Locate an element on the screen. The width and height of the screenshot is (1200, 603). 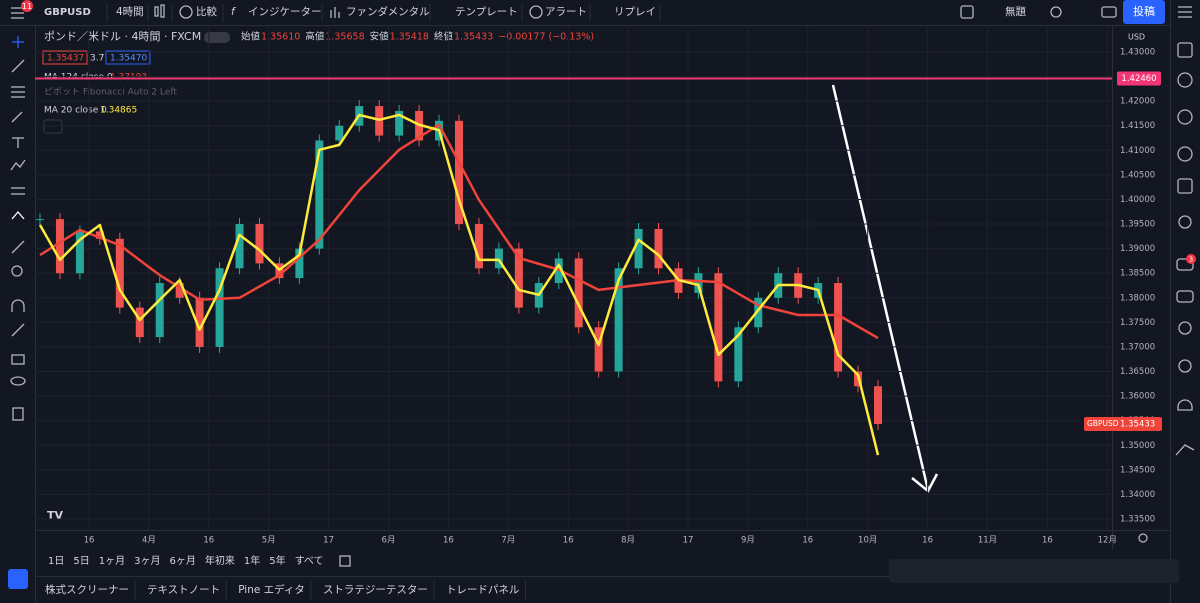
y-tick-label: 1.37000 is located at coordinates (1137, 347).